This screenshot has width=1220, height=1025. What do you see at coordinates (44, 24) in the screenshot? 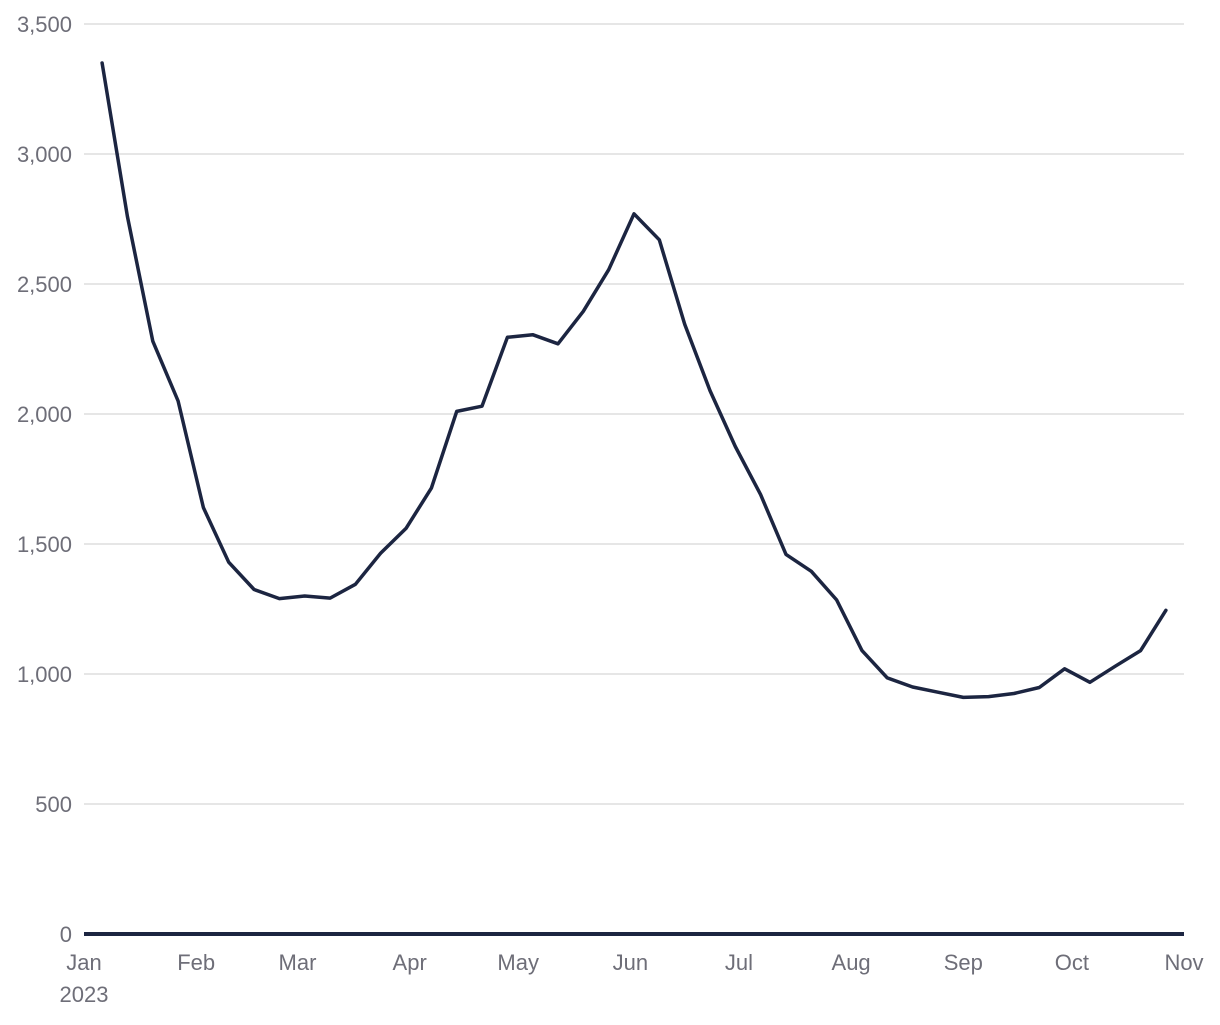
I see `y-tick-label: 3,500` at bounding box center [44, 24].